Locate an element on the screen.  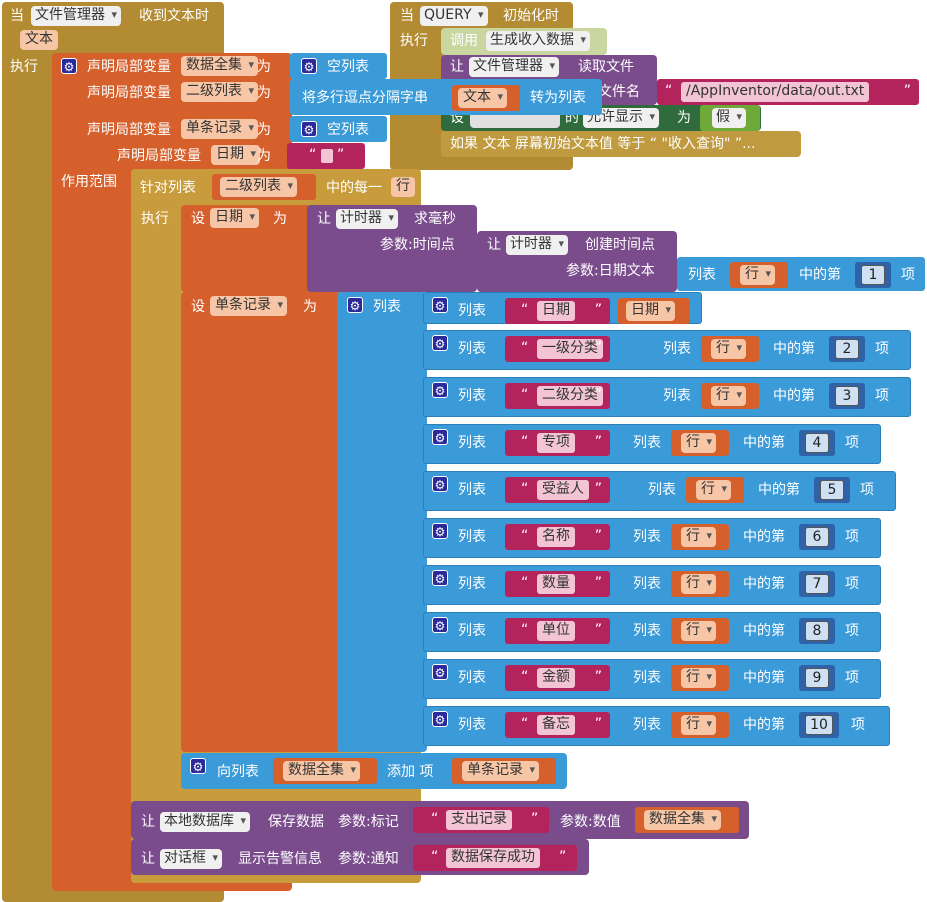
select-list-item-block is located at coordinates (753, 726).